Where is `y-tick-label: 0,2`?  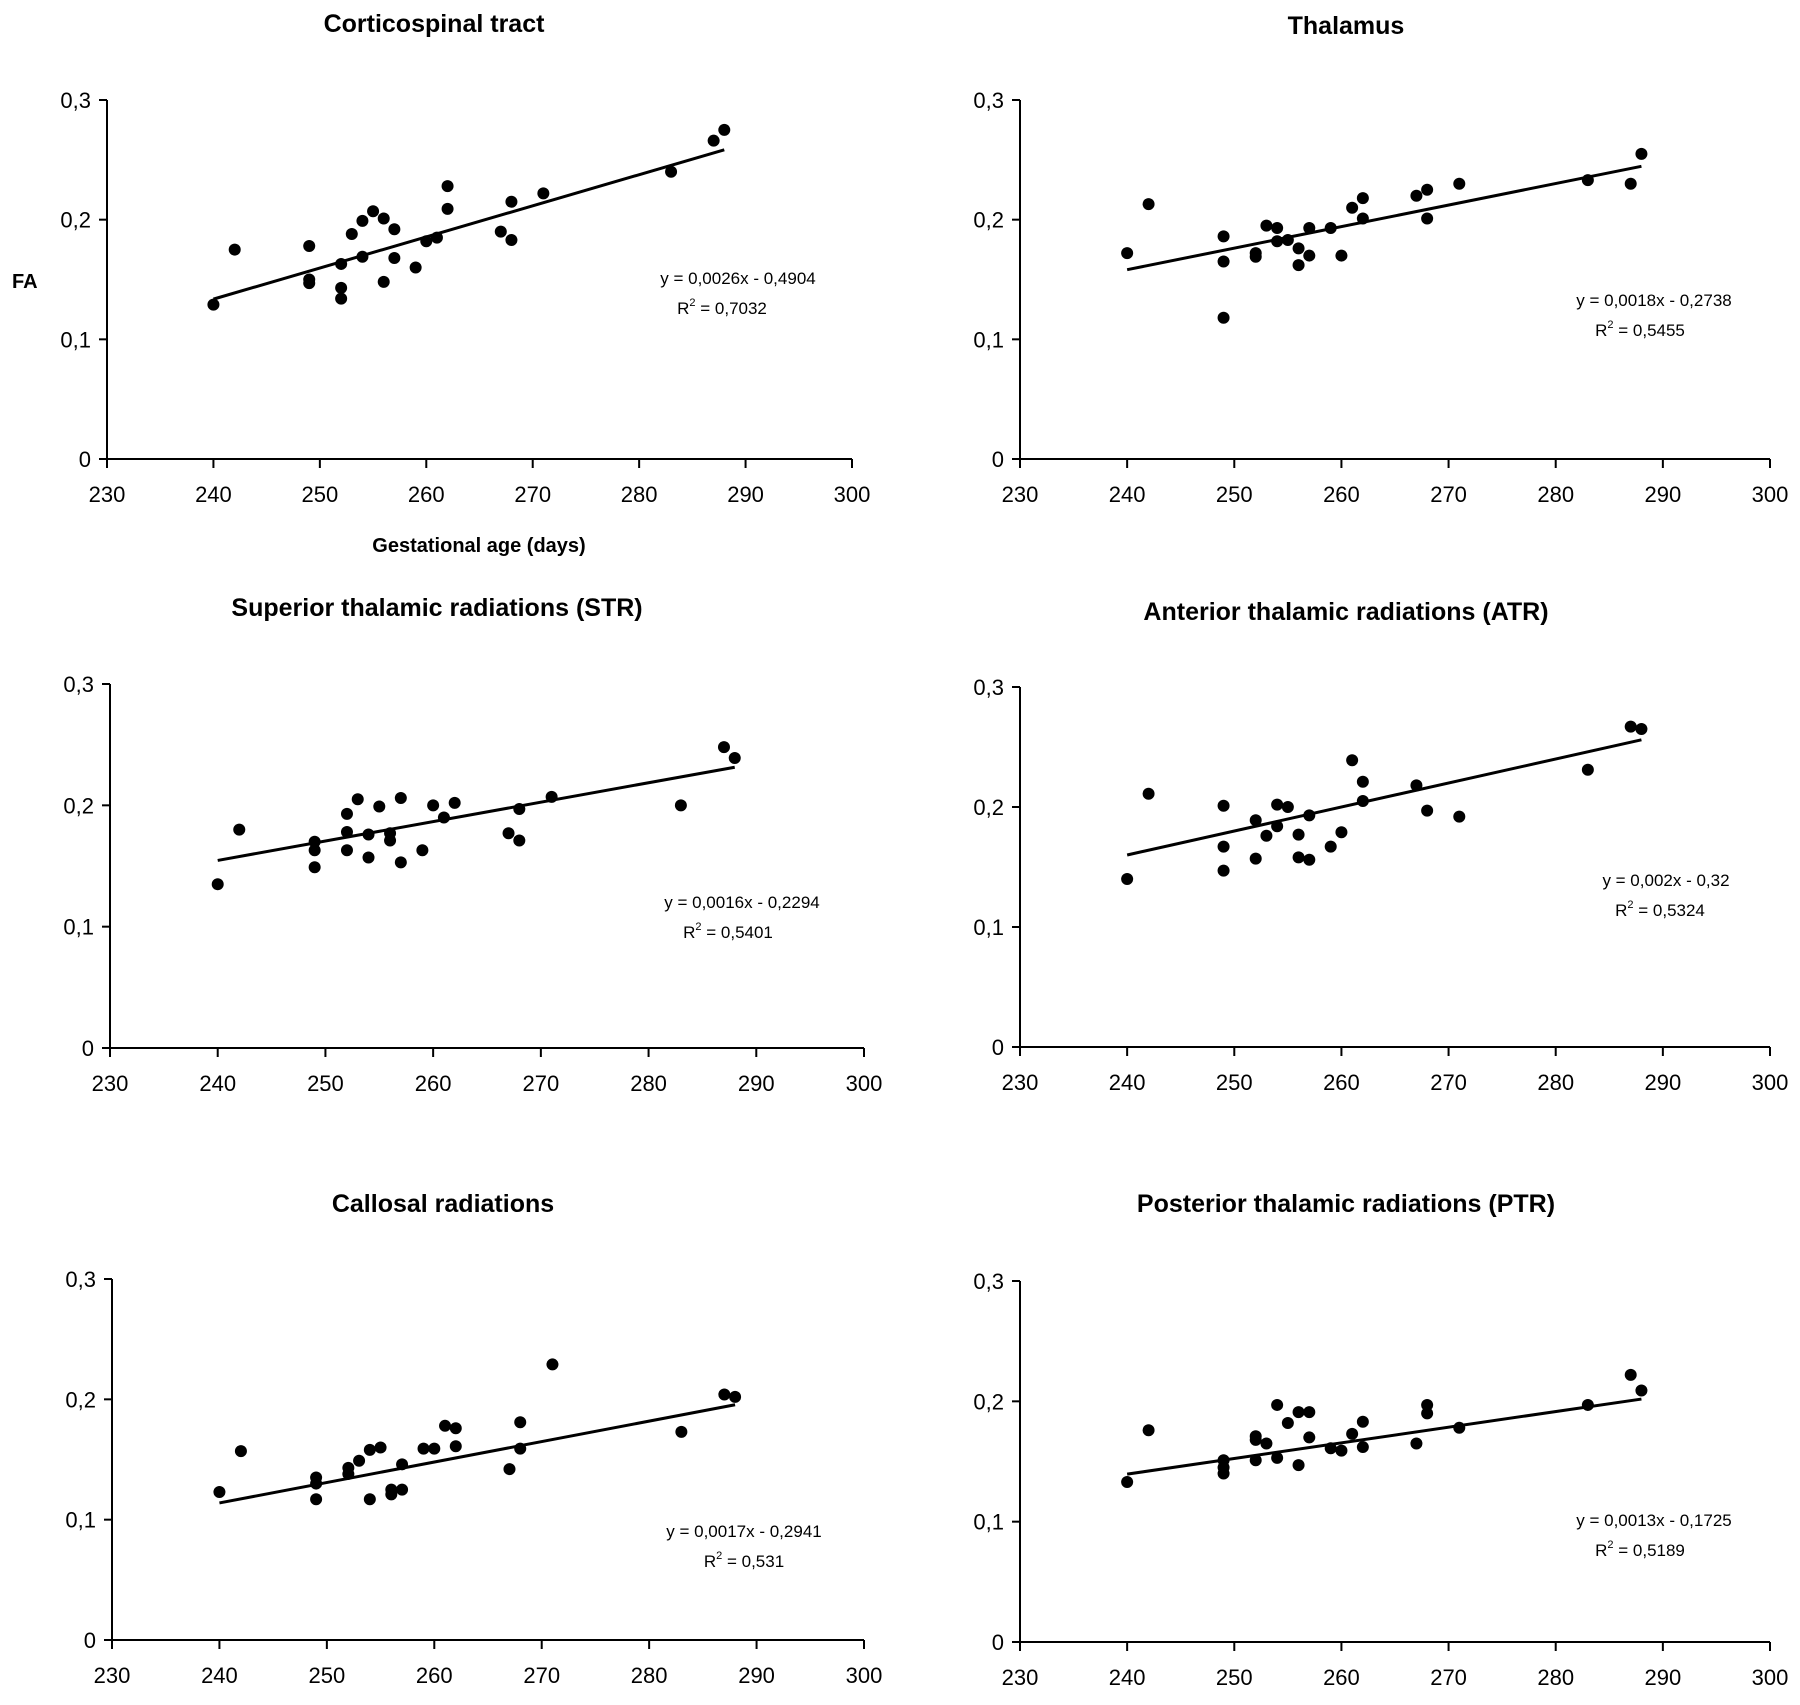 y-tick-label: 0,2 is located at coordinates (988, 1401).